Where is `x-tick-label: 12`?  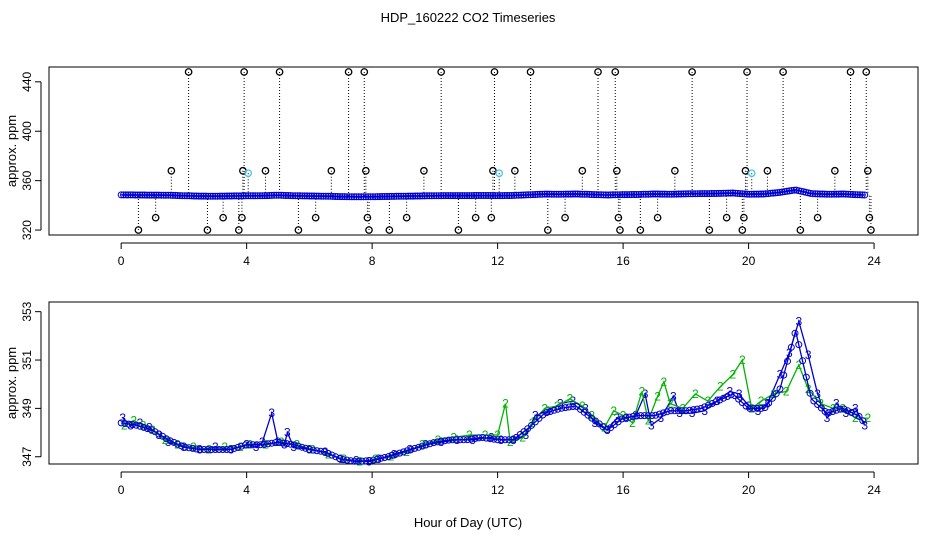
x-tick-label: 12 is located at coordinates (498, 261).